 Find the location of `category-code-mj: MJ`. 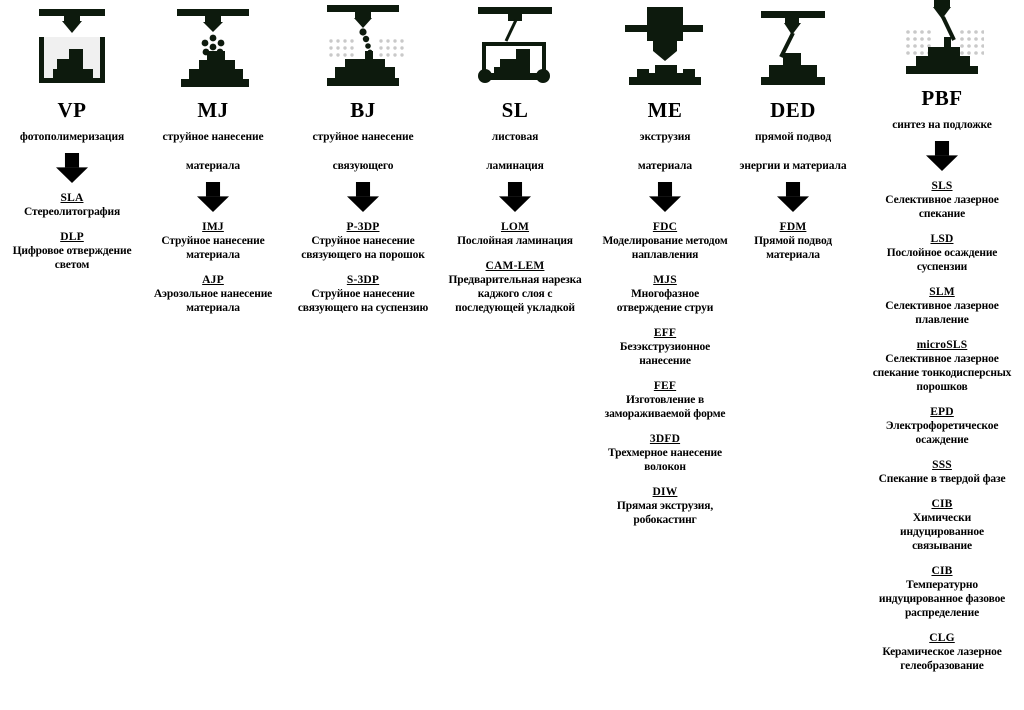

category-code-mj: MJ is located at coordinates (213, 110).